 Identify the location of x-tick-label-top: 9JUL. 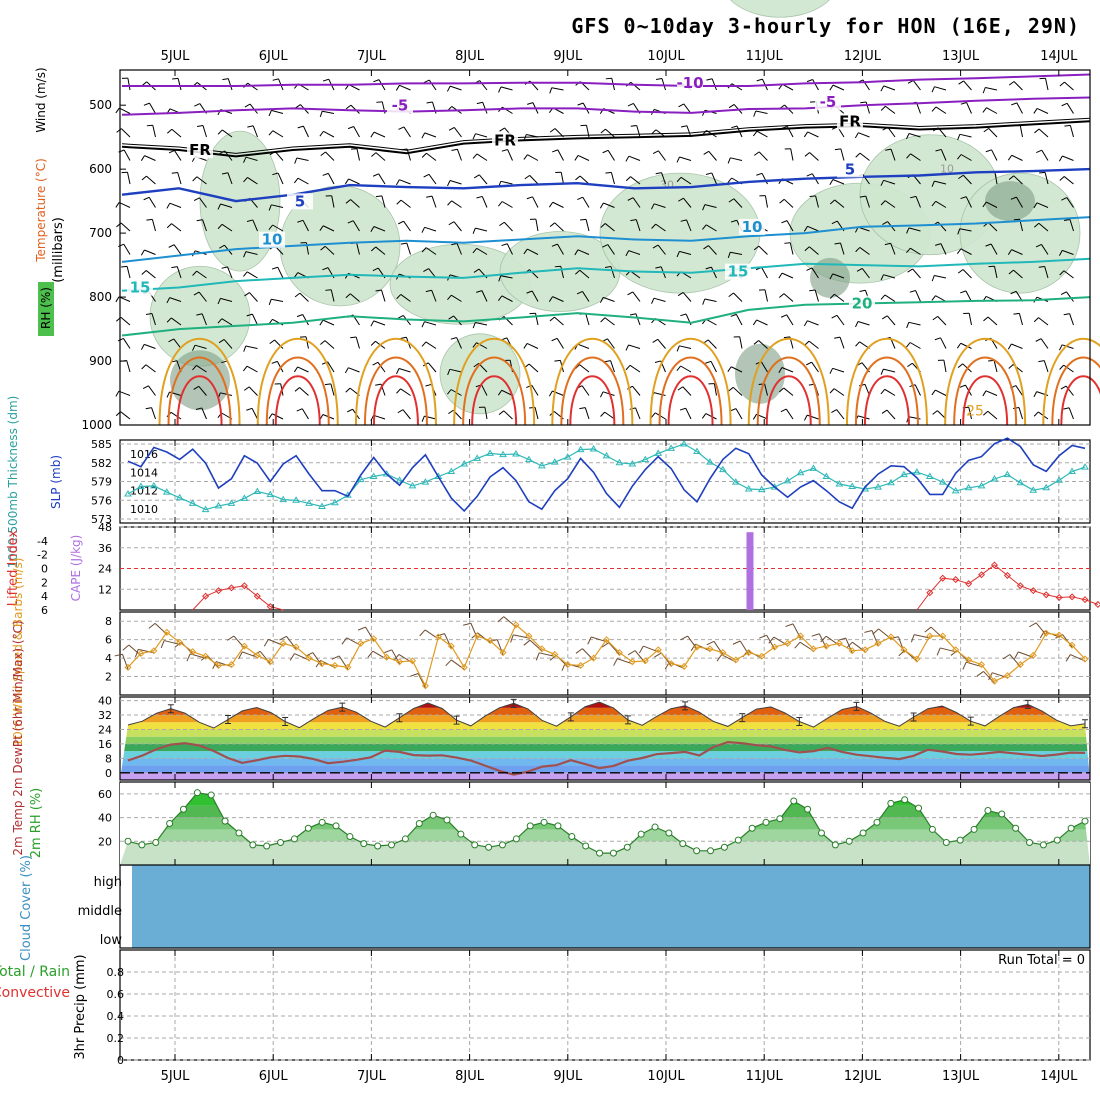
(568, 56).